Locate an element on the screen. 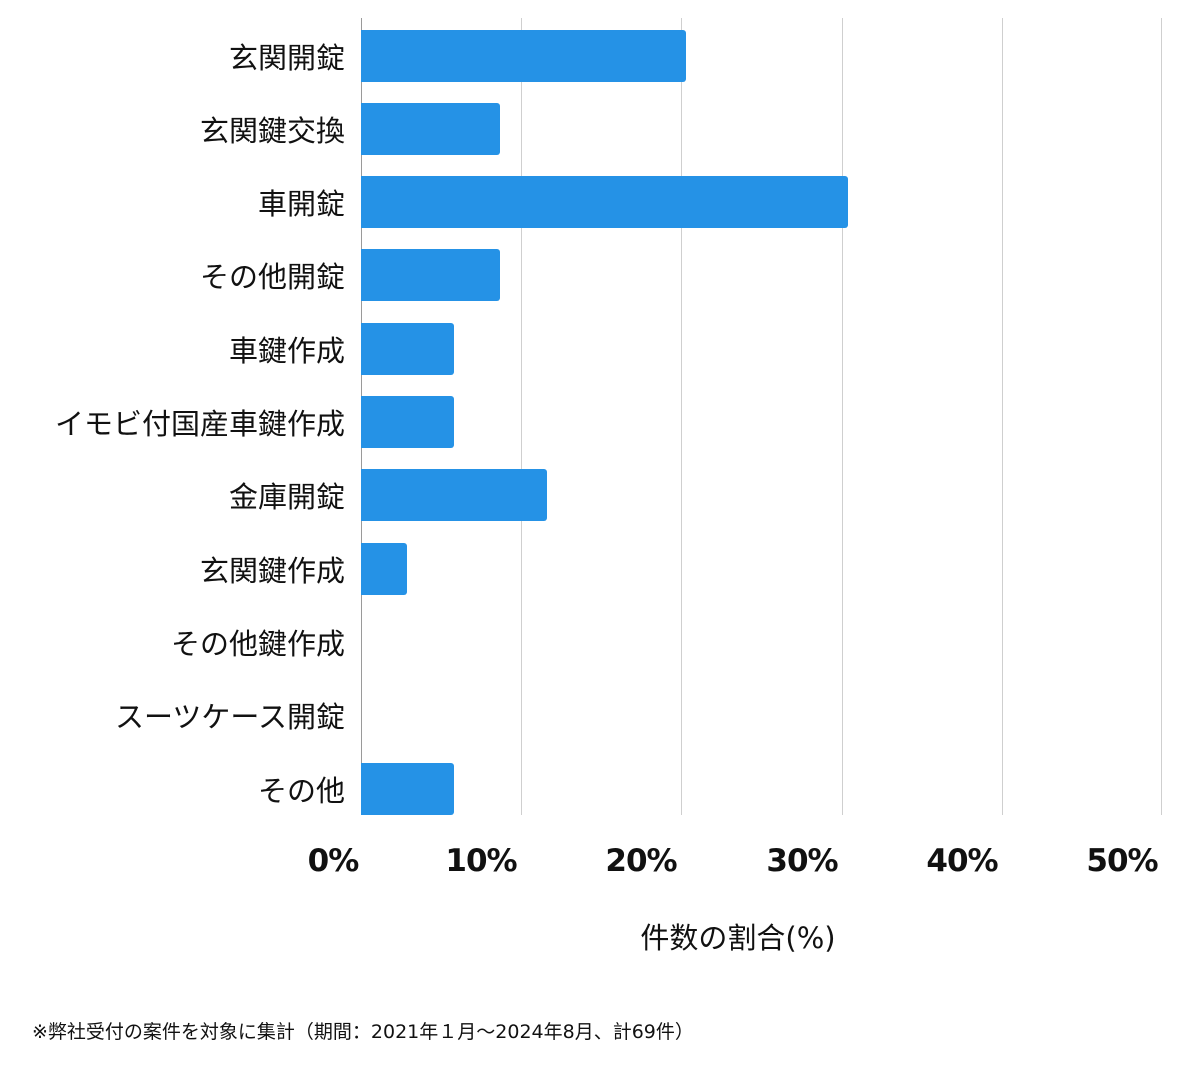 The height and width of the screenshot is (1069, 1200). x-tick: 20% is located at coordinates (641, 861).